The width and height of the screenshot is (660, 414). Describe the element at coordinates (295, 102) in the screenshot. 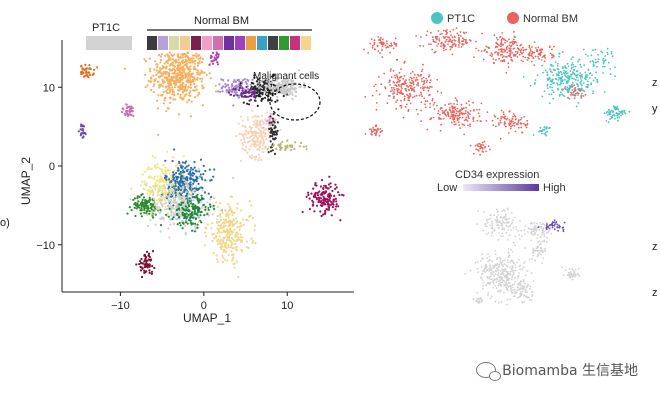

I see `malignant-cells-outline` at that location.